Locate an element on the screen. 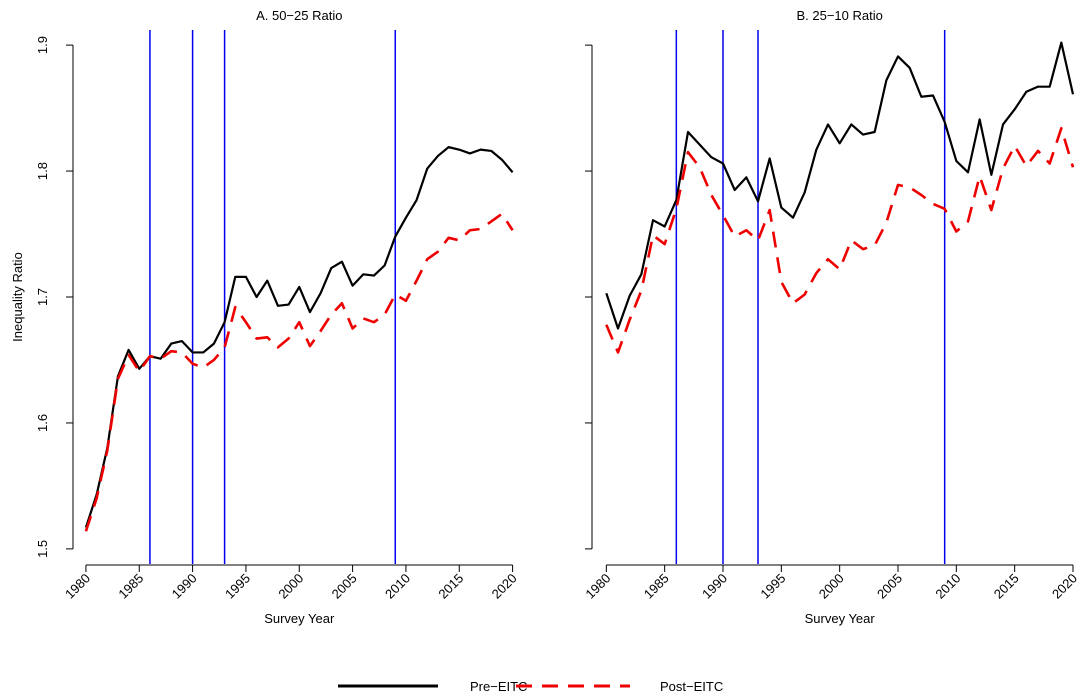  y-tick-label: 1.9 is located at coordinates (42, 45).